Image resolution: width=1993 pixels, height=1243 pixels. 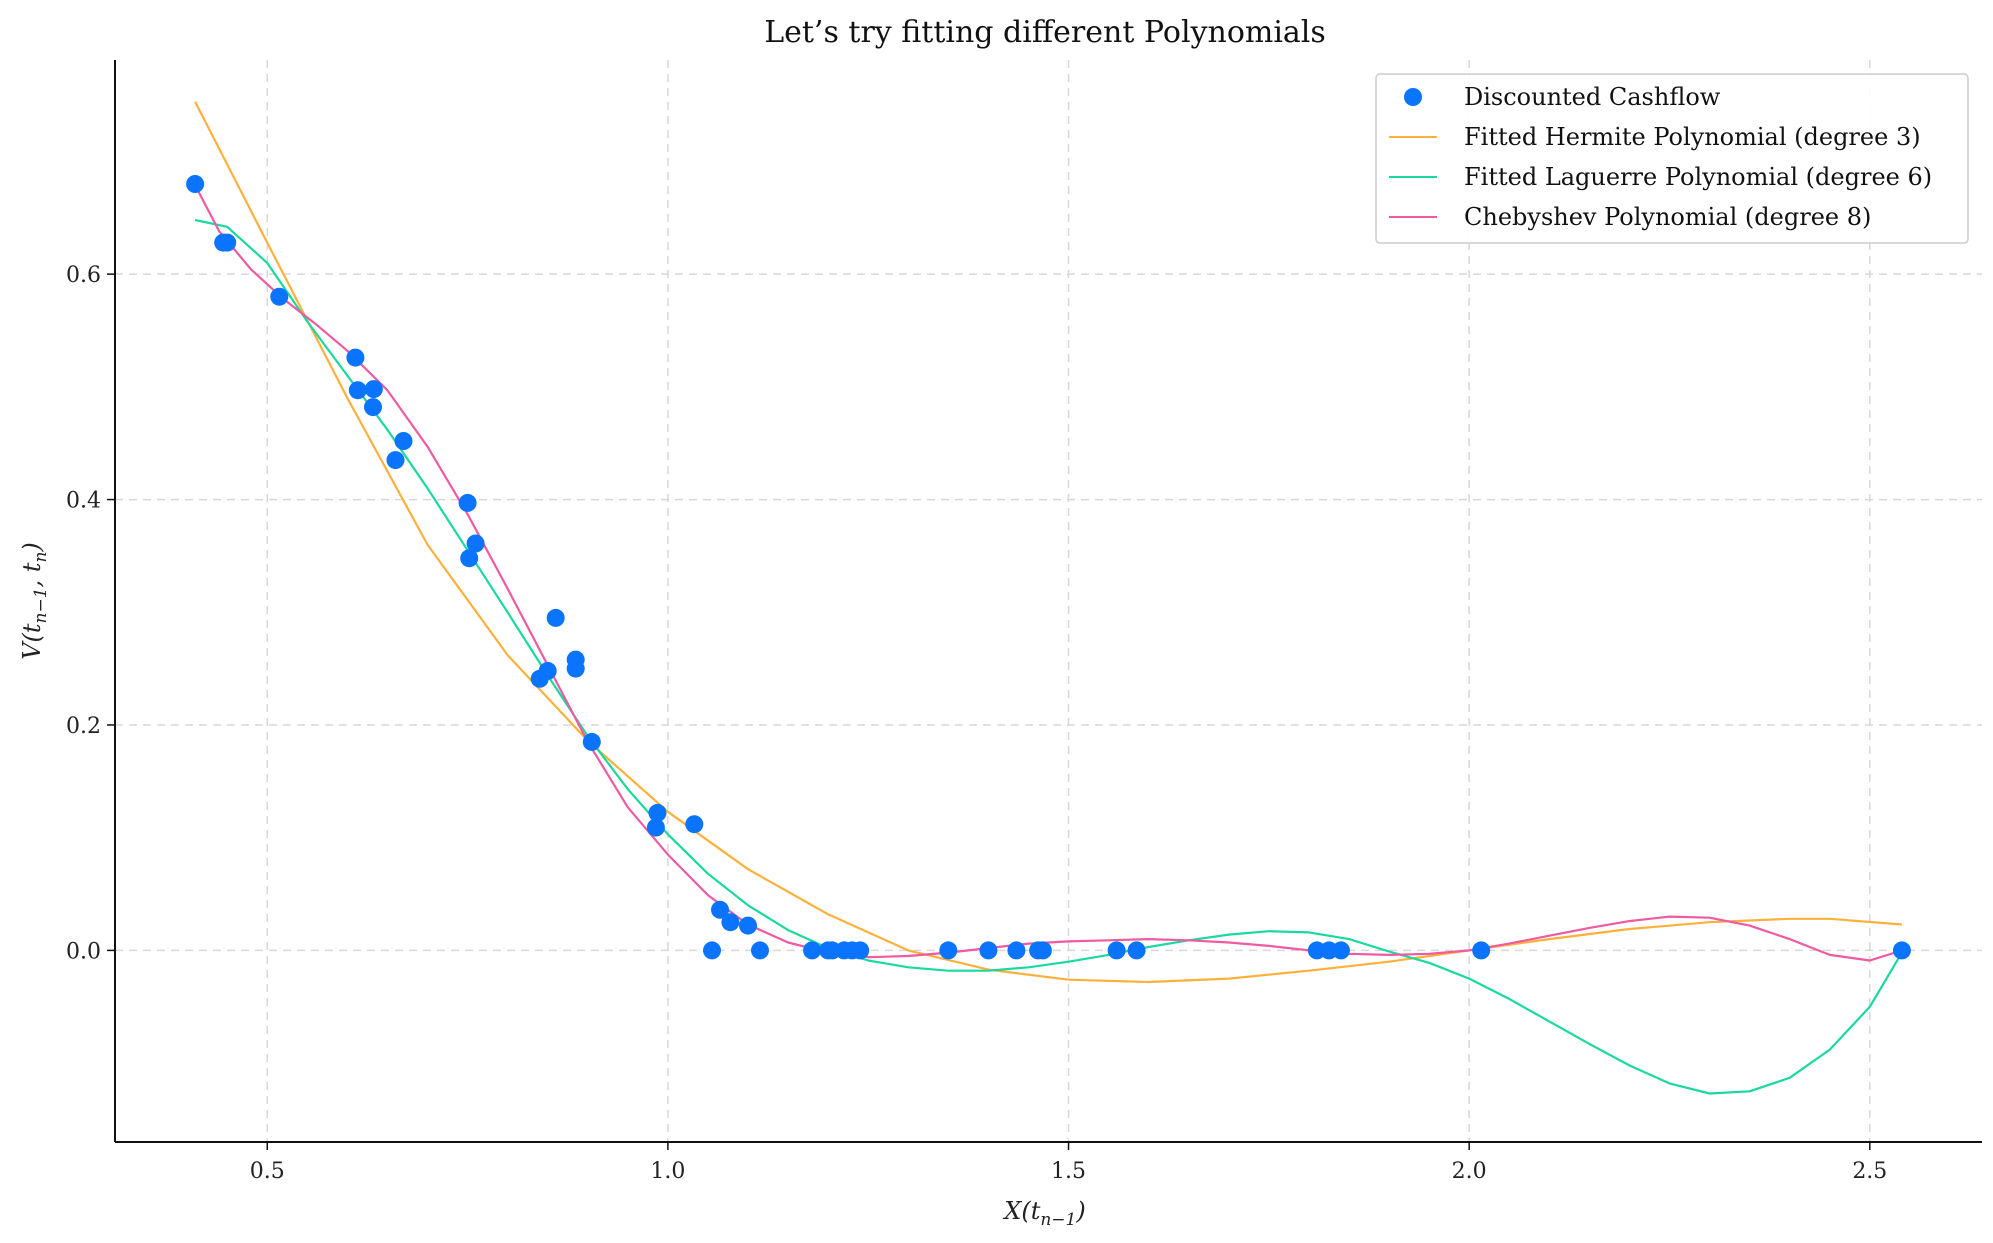 What do you see at coordinates (1869, 1171) in the screenshot?
I see `x-tick-label: 2.5` at bounding box center [1869, 1171].